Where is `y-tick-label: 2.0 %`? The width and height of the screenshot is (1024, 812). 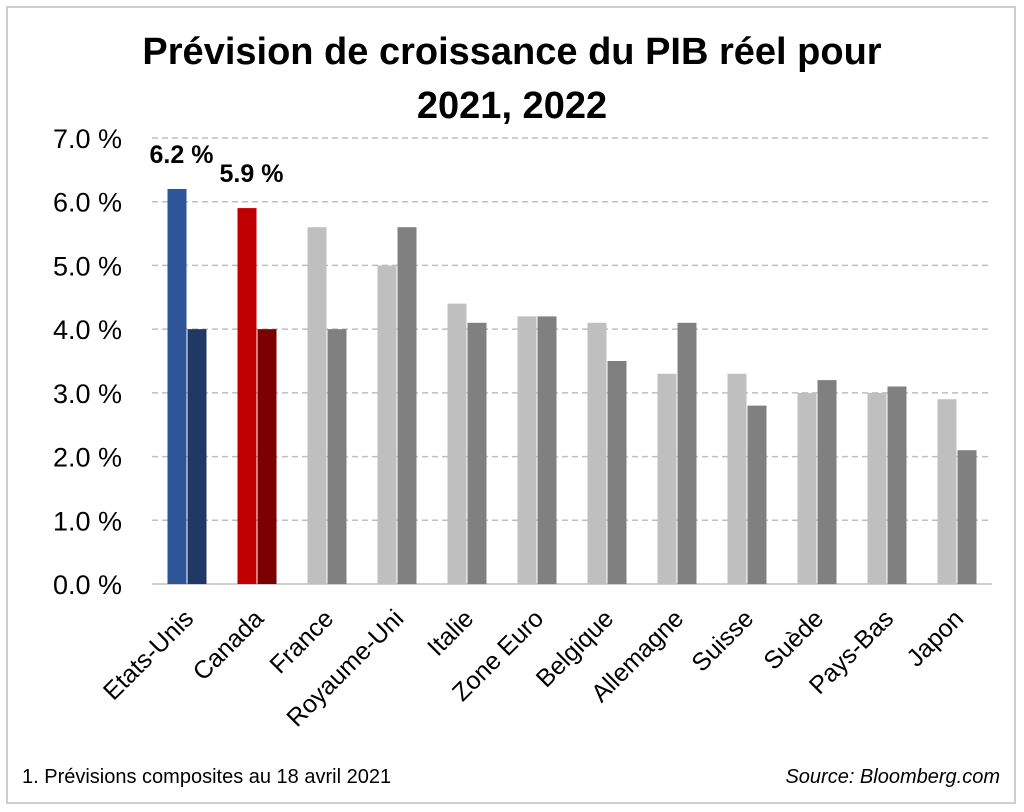 y-tick-label: 2.0 % is located at coordinates (87, 458).